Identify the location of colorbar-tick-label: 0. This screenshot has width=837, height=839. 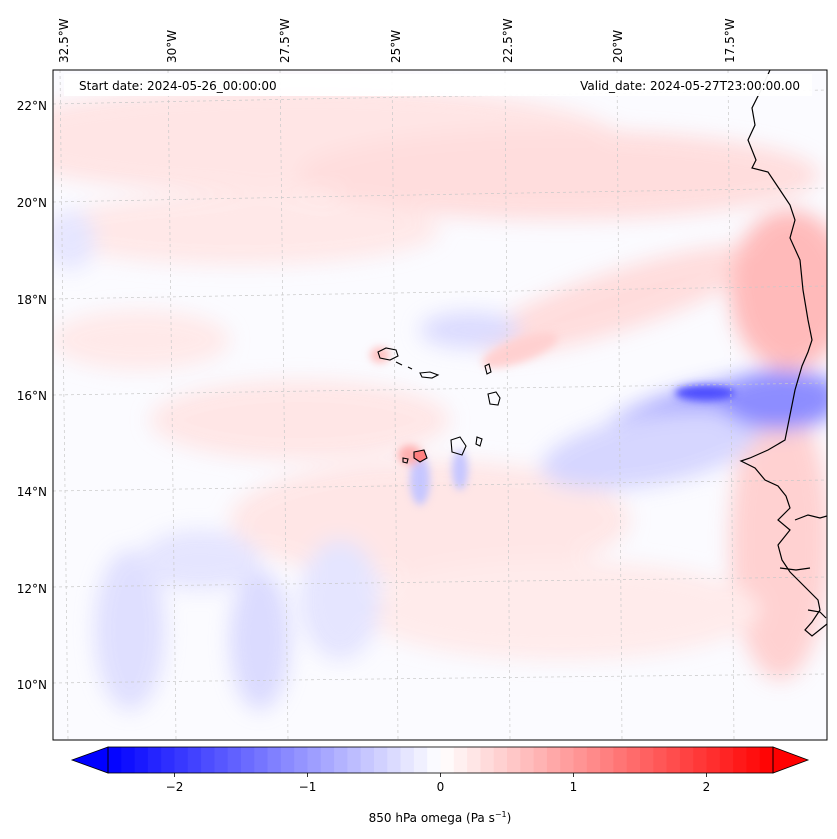
(441, 787).